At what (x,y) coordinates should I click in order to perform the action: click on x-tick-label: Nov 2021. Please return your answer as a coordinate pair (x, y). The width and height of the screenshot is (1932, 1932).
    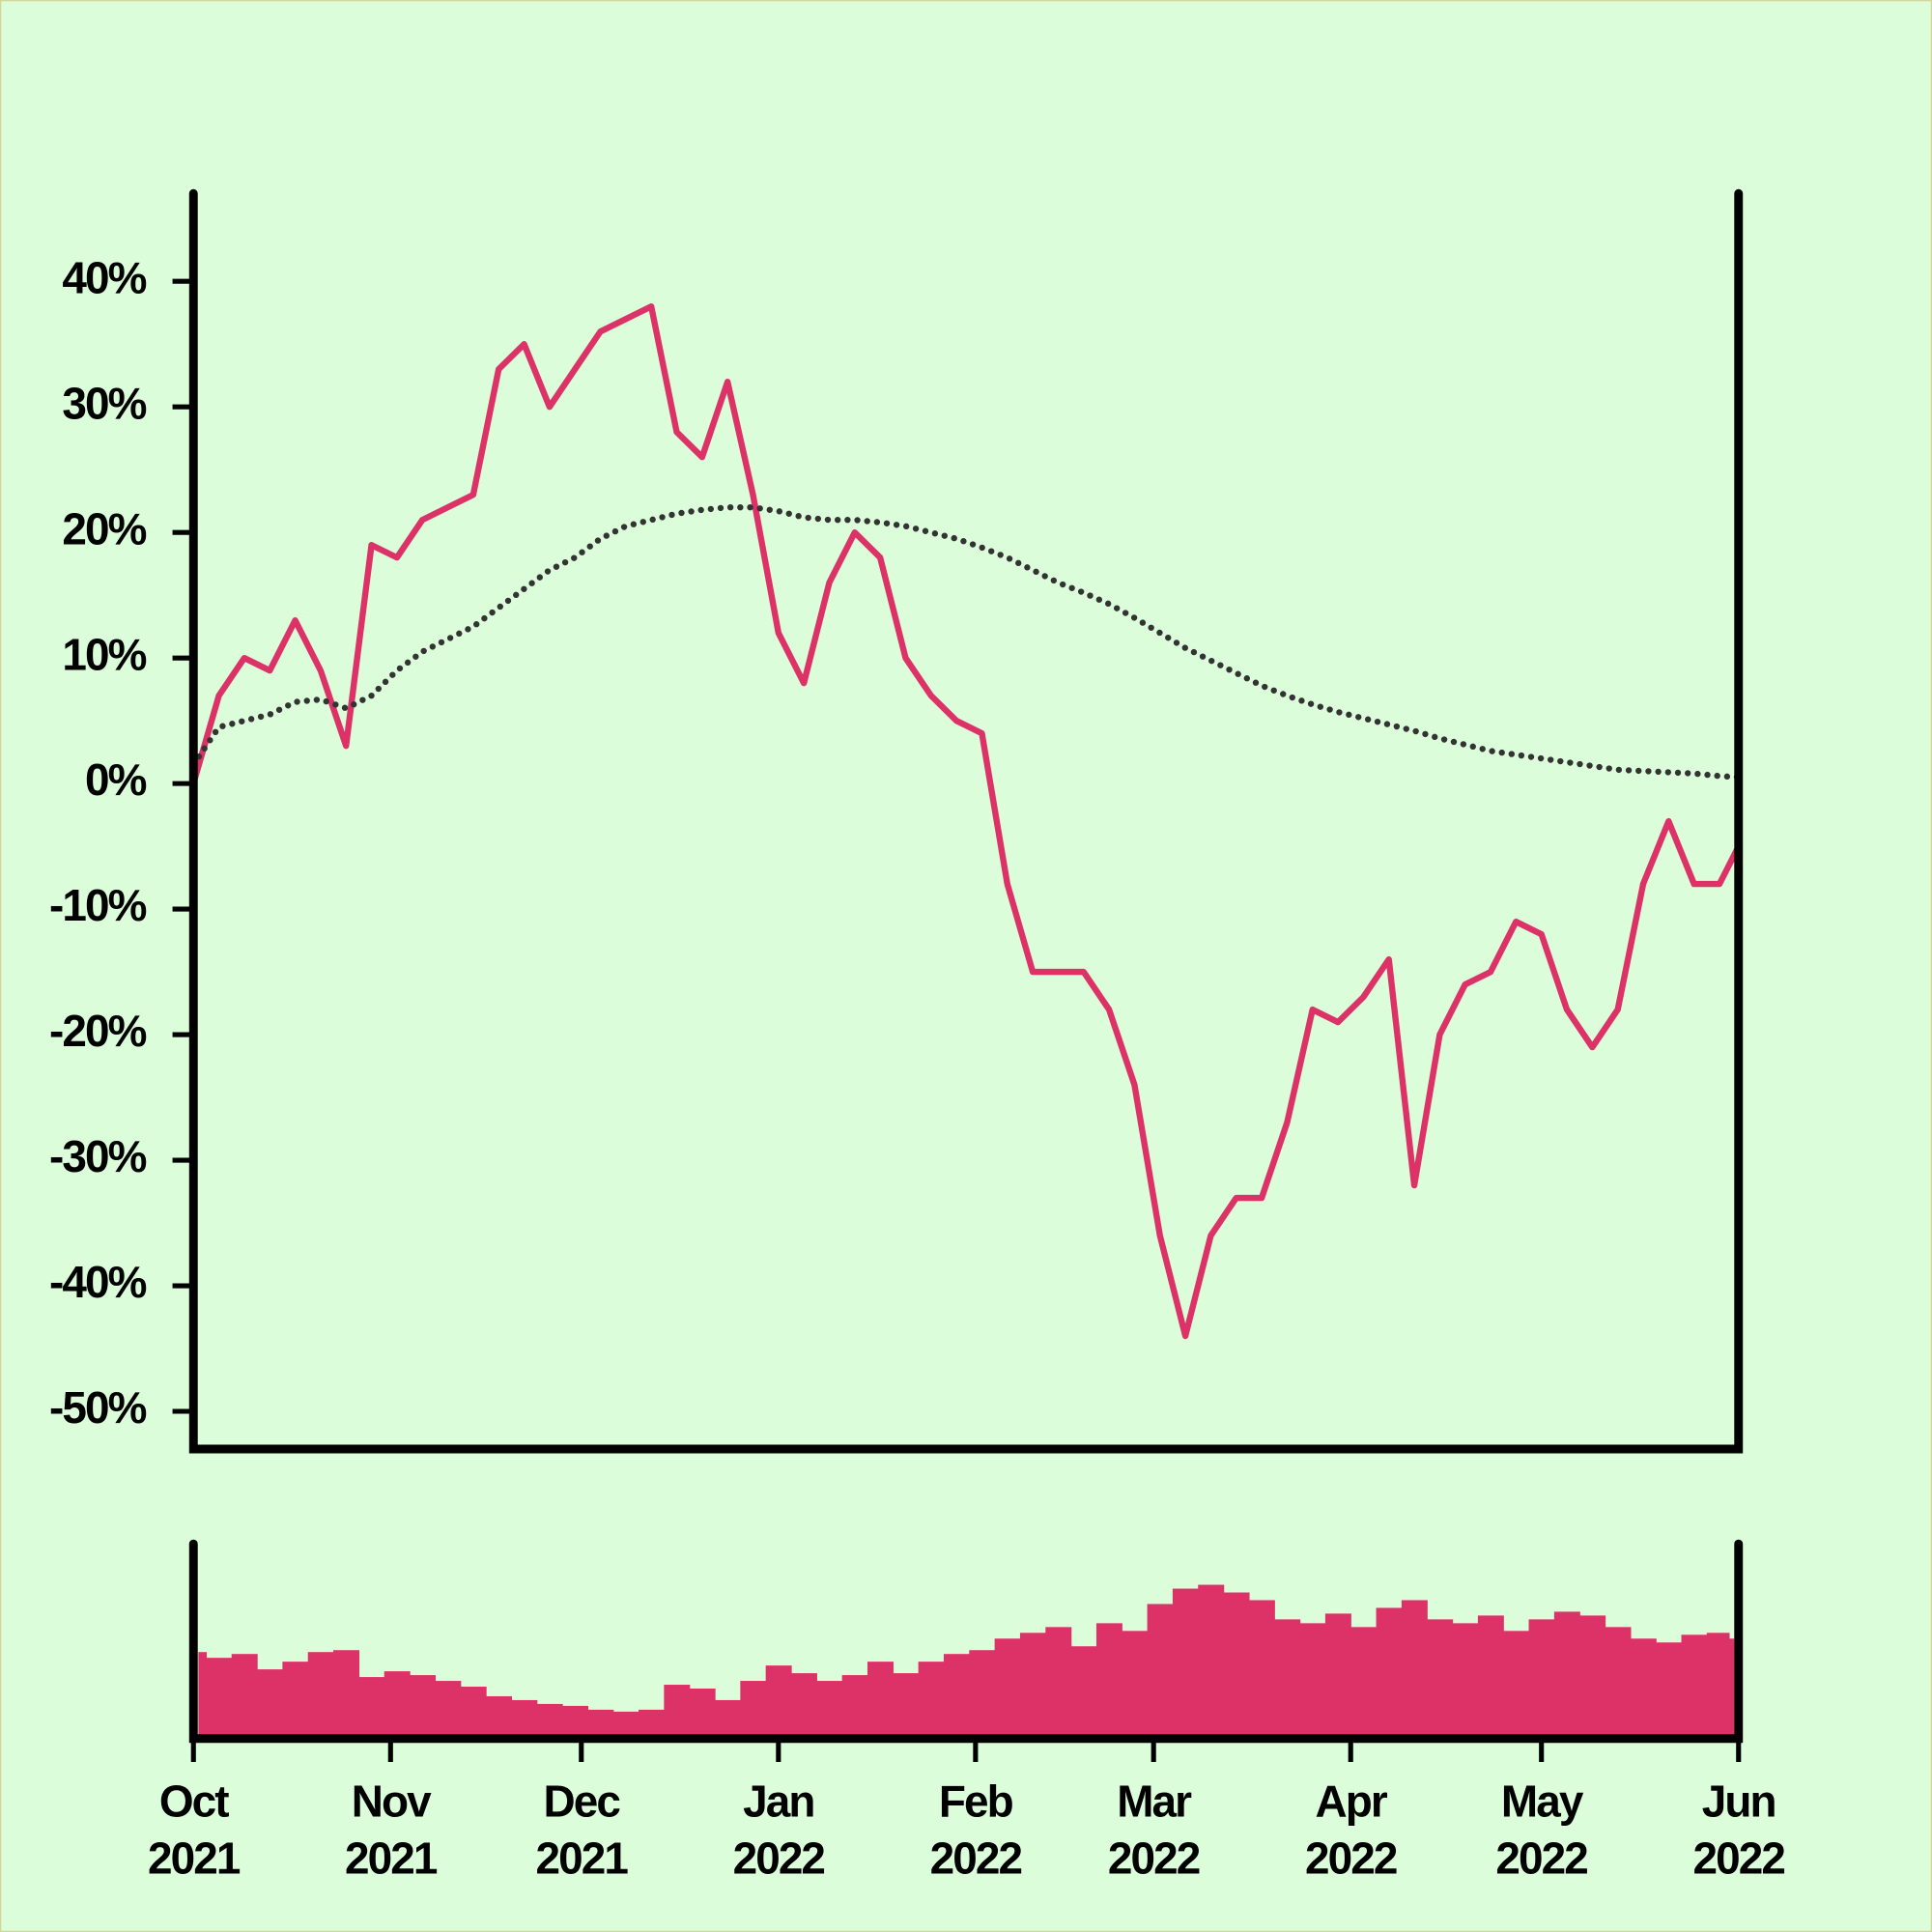
    Looking at the image, I should click on (391, 1830).